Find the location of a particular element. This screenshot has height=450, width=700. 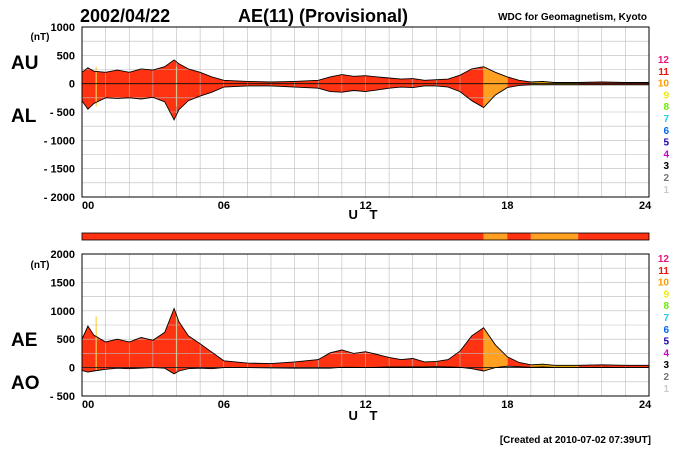

ae-curve is located at coordinates (365, 336).